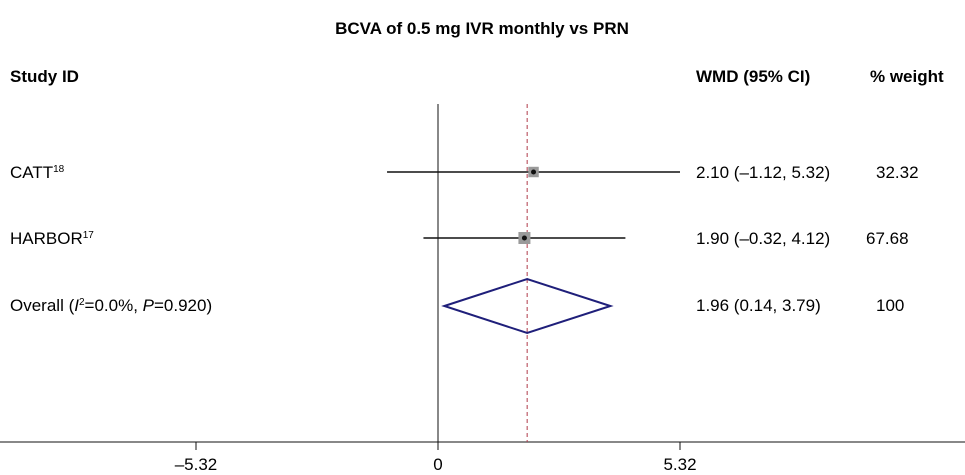 The image size is (965, 475). Describe the element at coordinates (44, 76) in the screenshot. I see `study-id-header: Study ID` at that location.